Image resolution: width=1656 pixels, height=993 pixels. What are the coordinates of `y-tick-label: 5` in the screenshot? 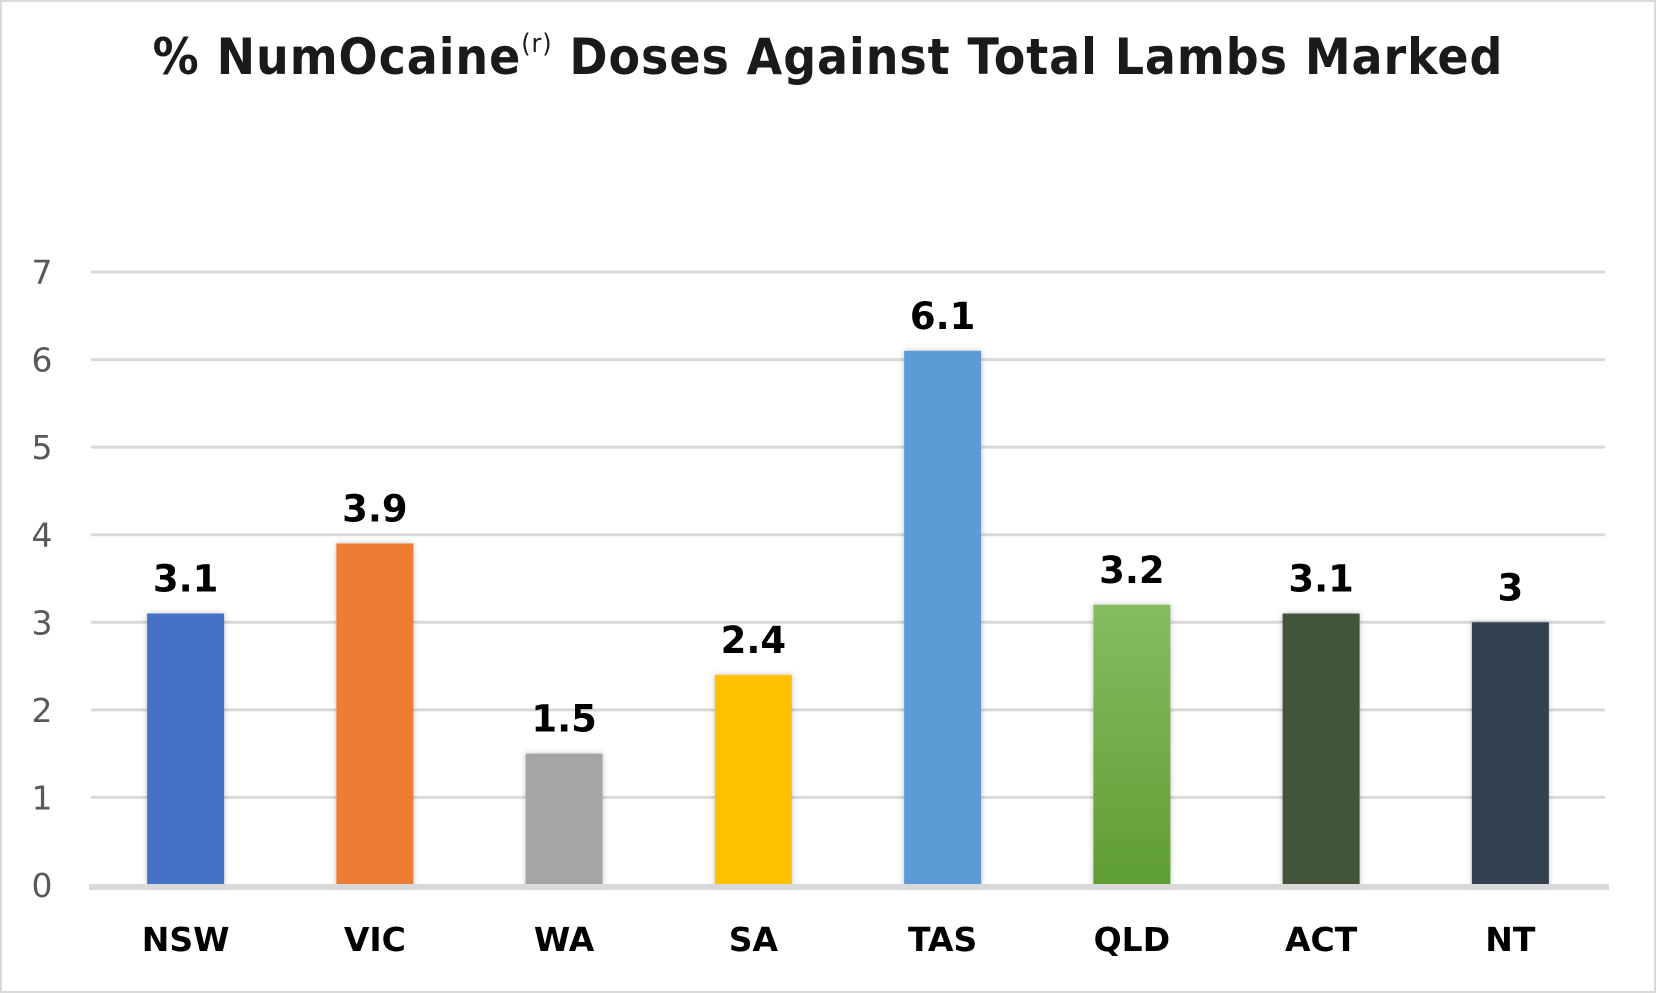 It's located at (42, 447).